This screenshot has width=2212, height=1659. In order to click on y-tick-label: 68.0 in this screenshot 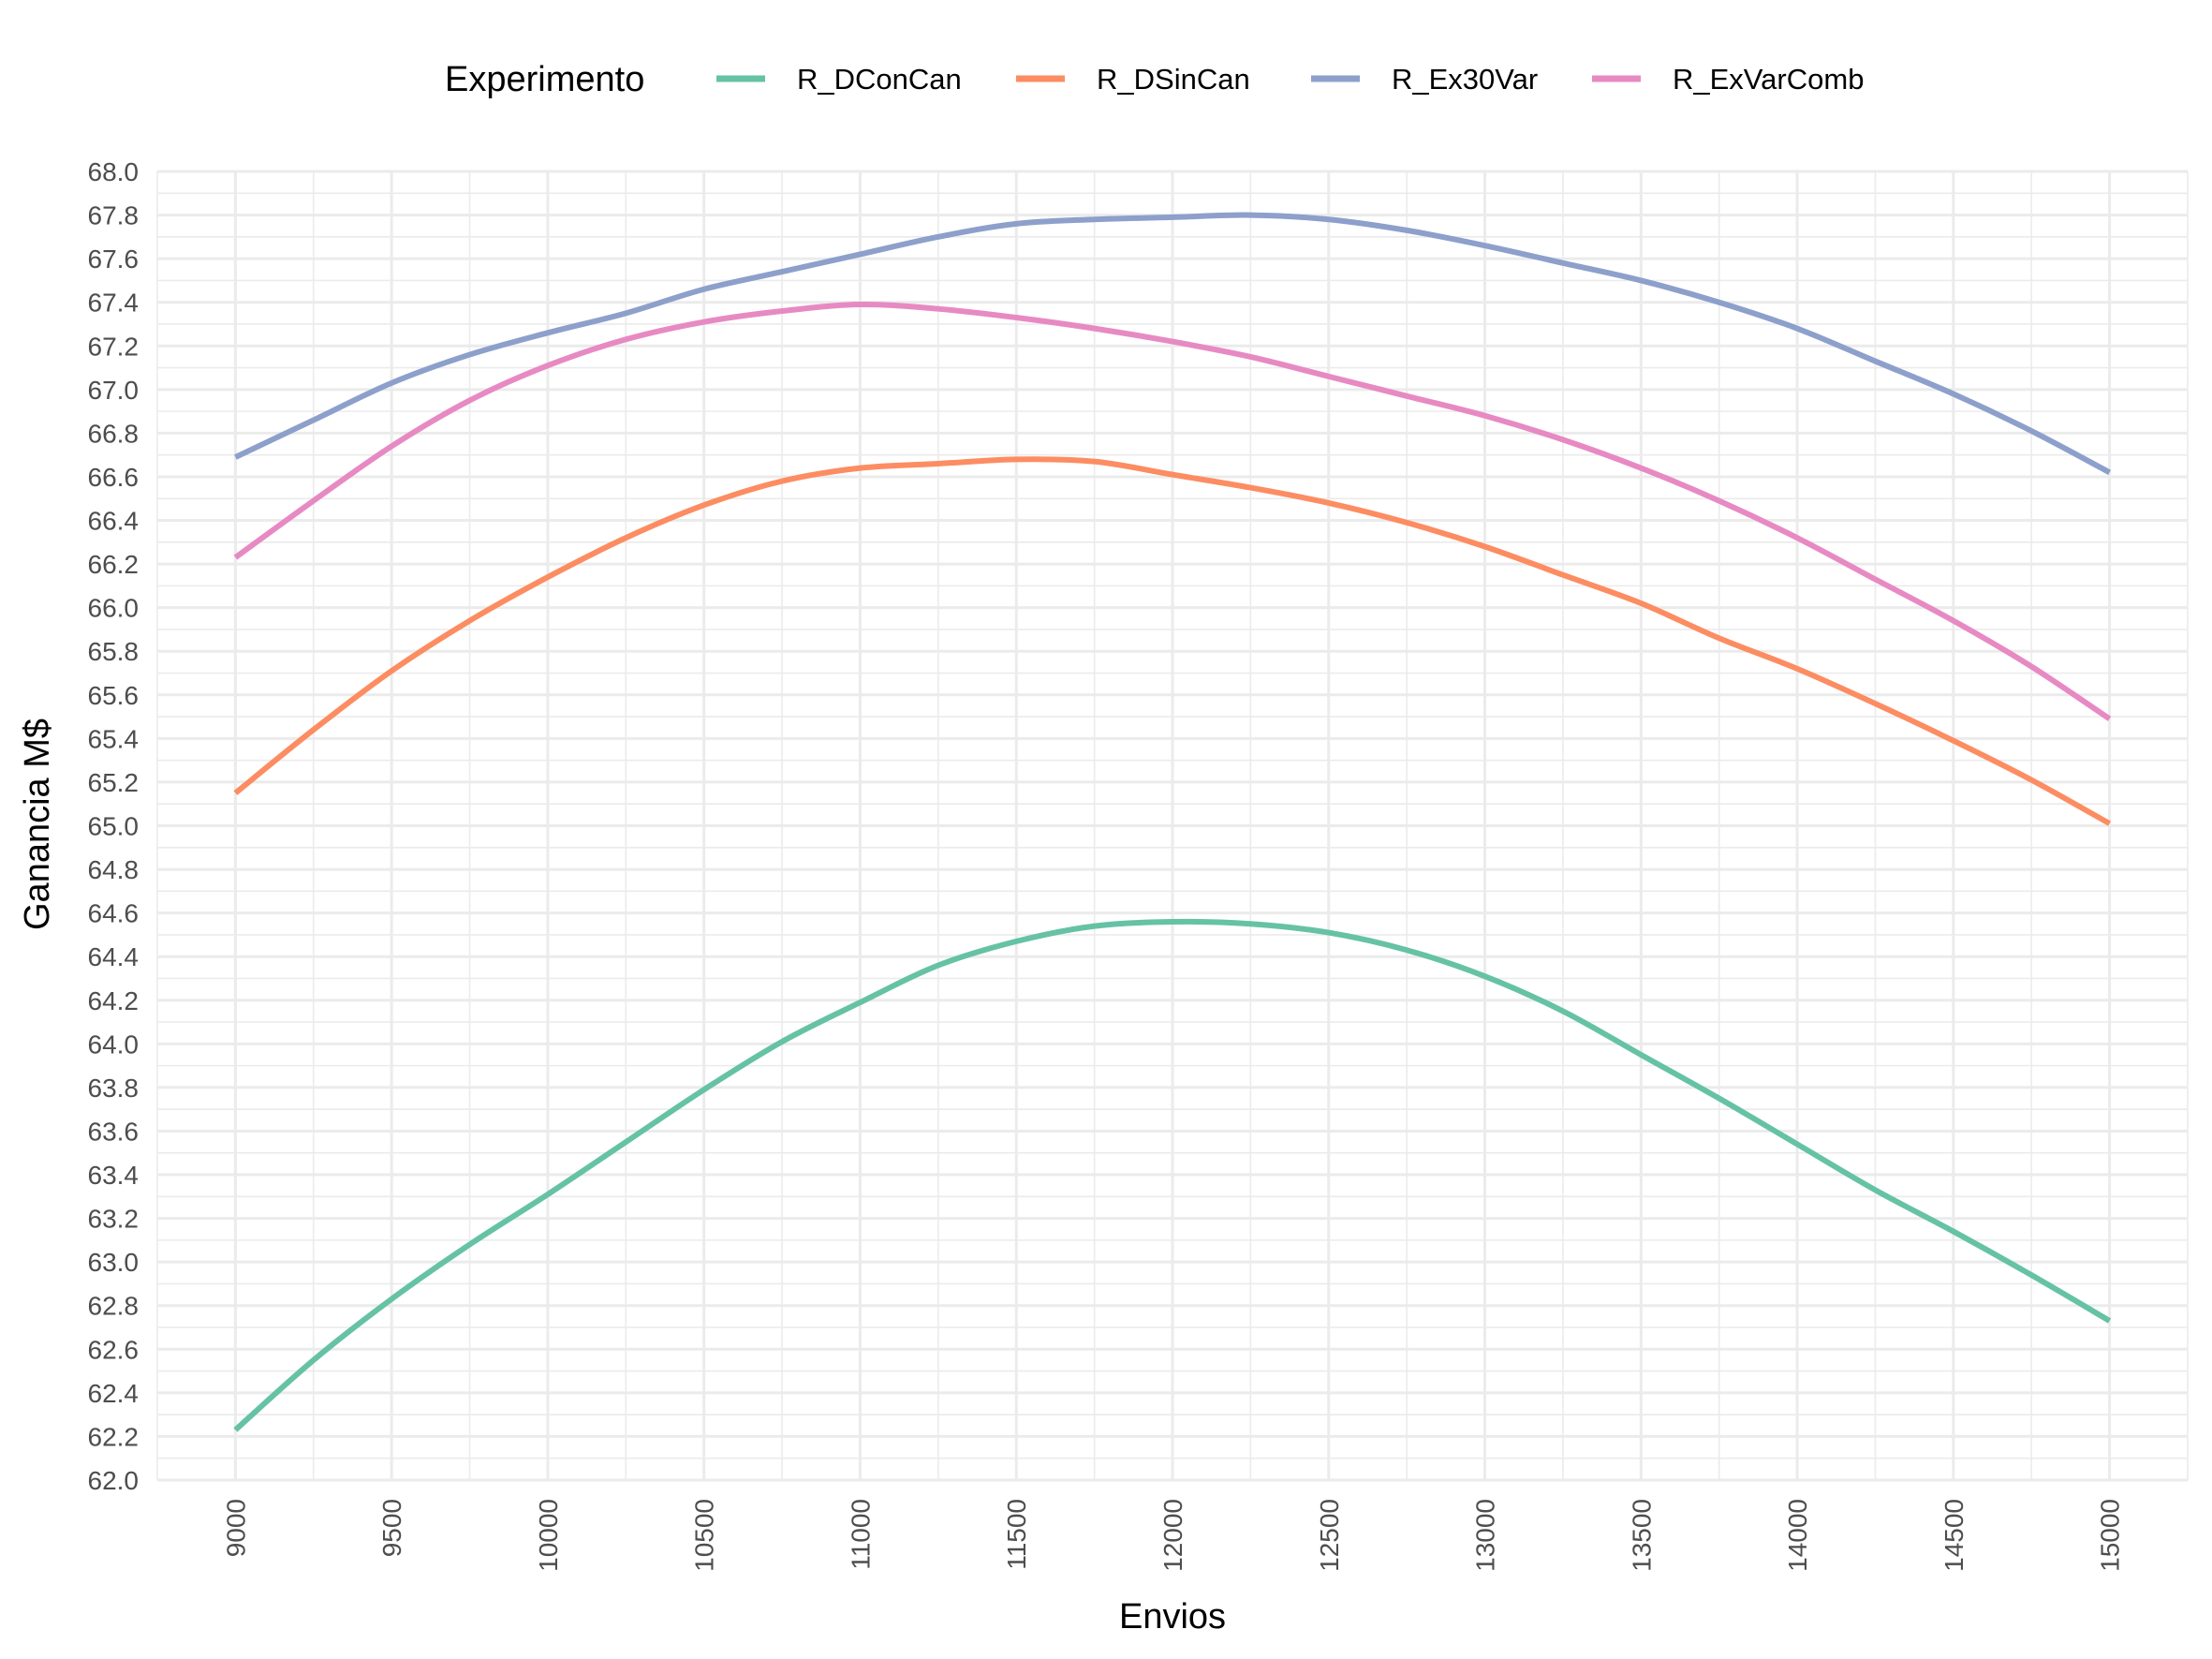, I will do `click(114, 172)`.